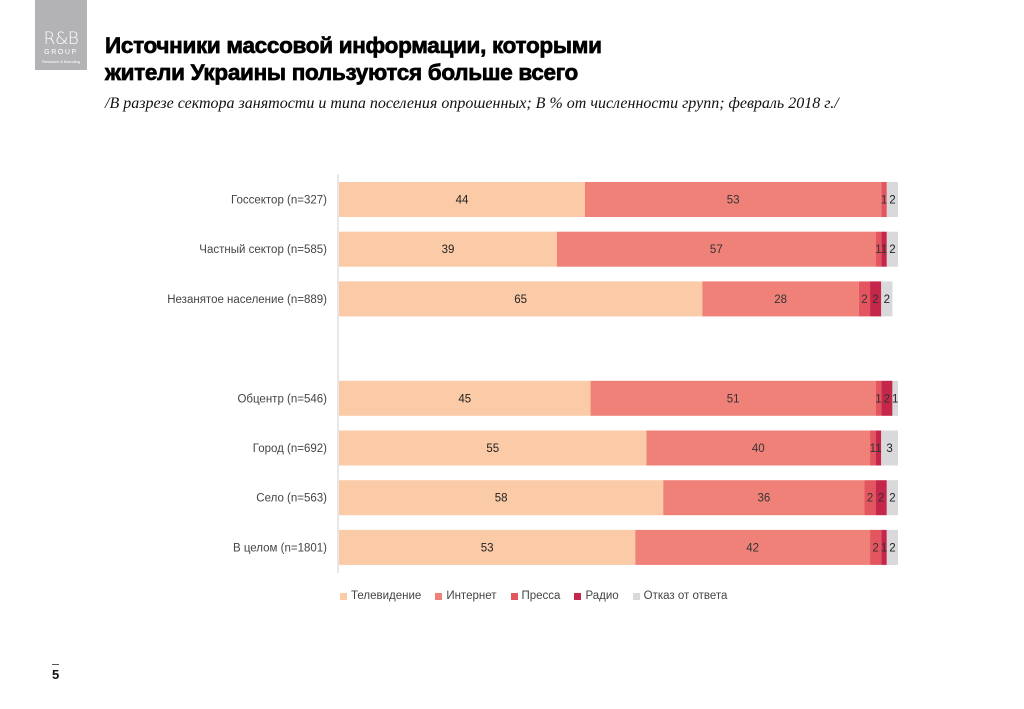  I want to click on category-label: В целом (n=1801), so click(280, 548).